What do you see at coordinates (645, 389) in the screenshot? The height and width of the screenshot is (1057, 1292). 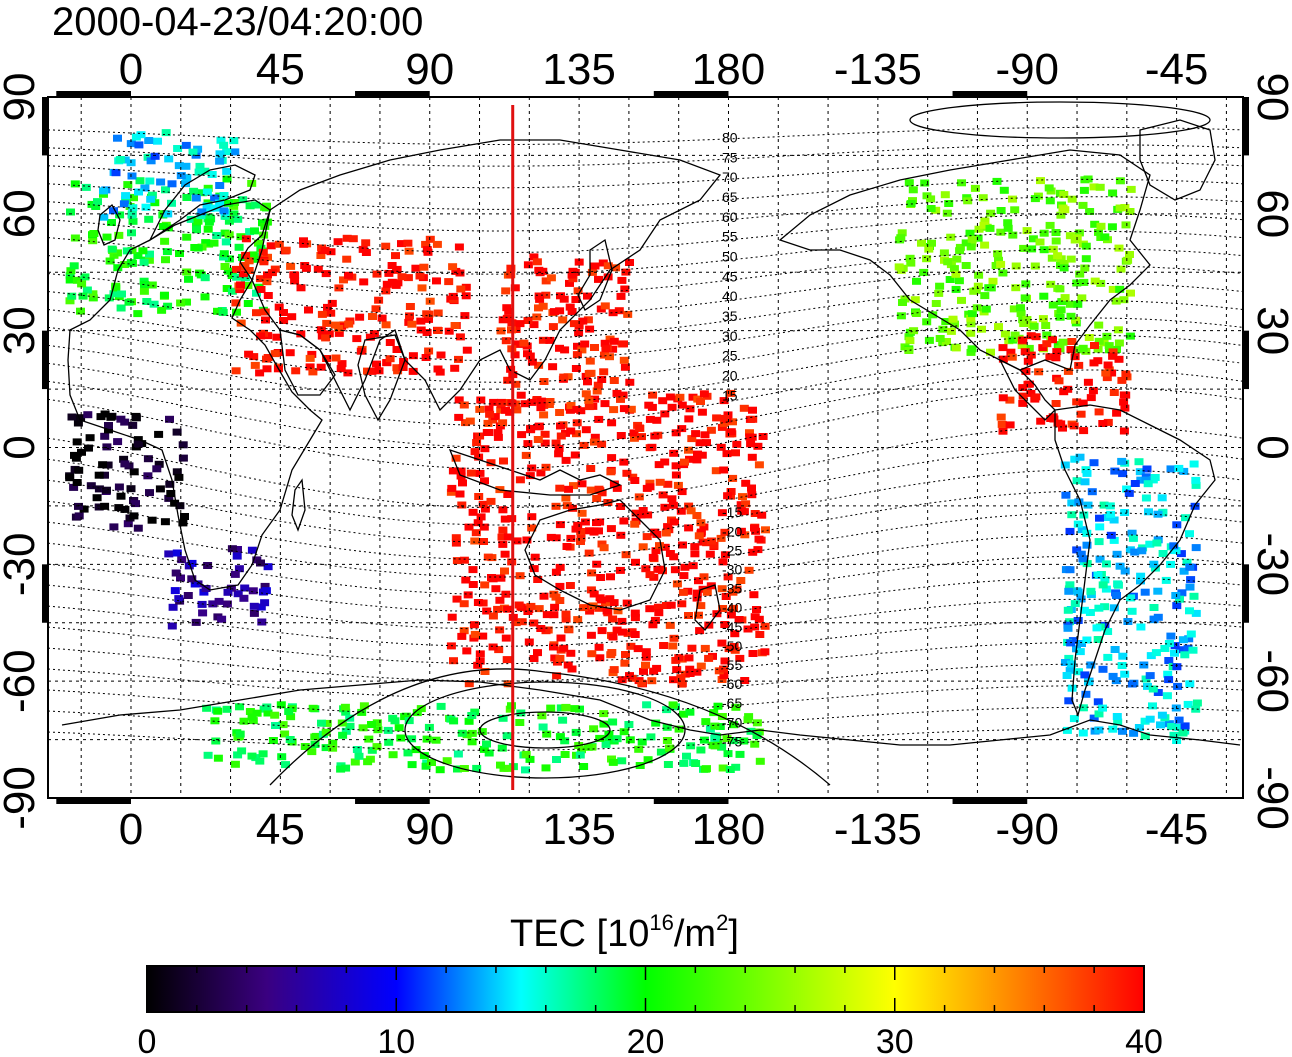 I see `magnetic-contour` at bounding box center [645, 389].